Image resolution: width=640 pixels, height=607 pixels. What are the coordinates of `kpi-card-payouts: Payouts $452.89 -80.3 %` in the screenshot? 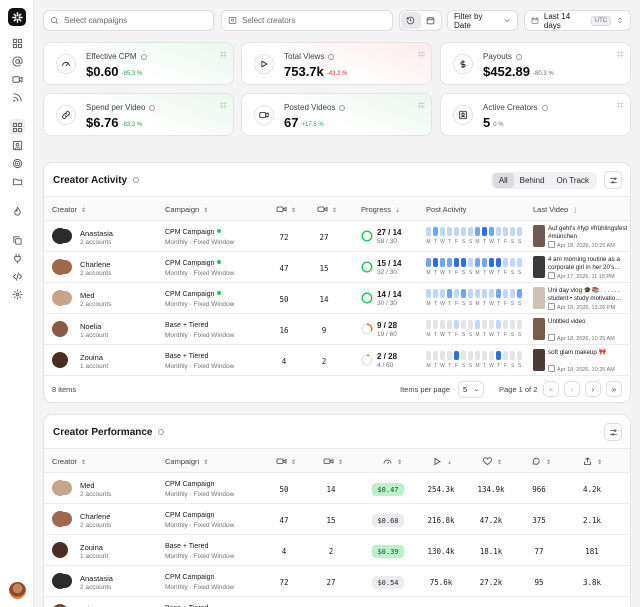 It's located at (535, 63).